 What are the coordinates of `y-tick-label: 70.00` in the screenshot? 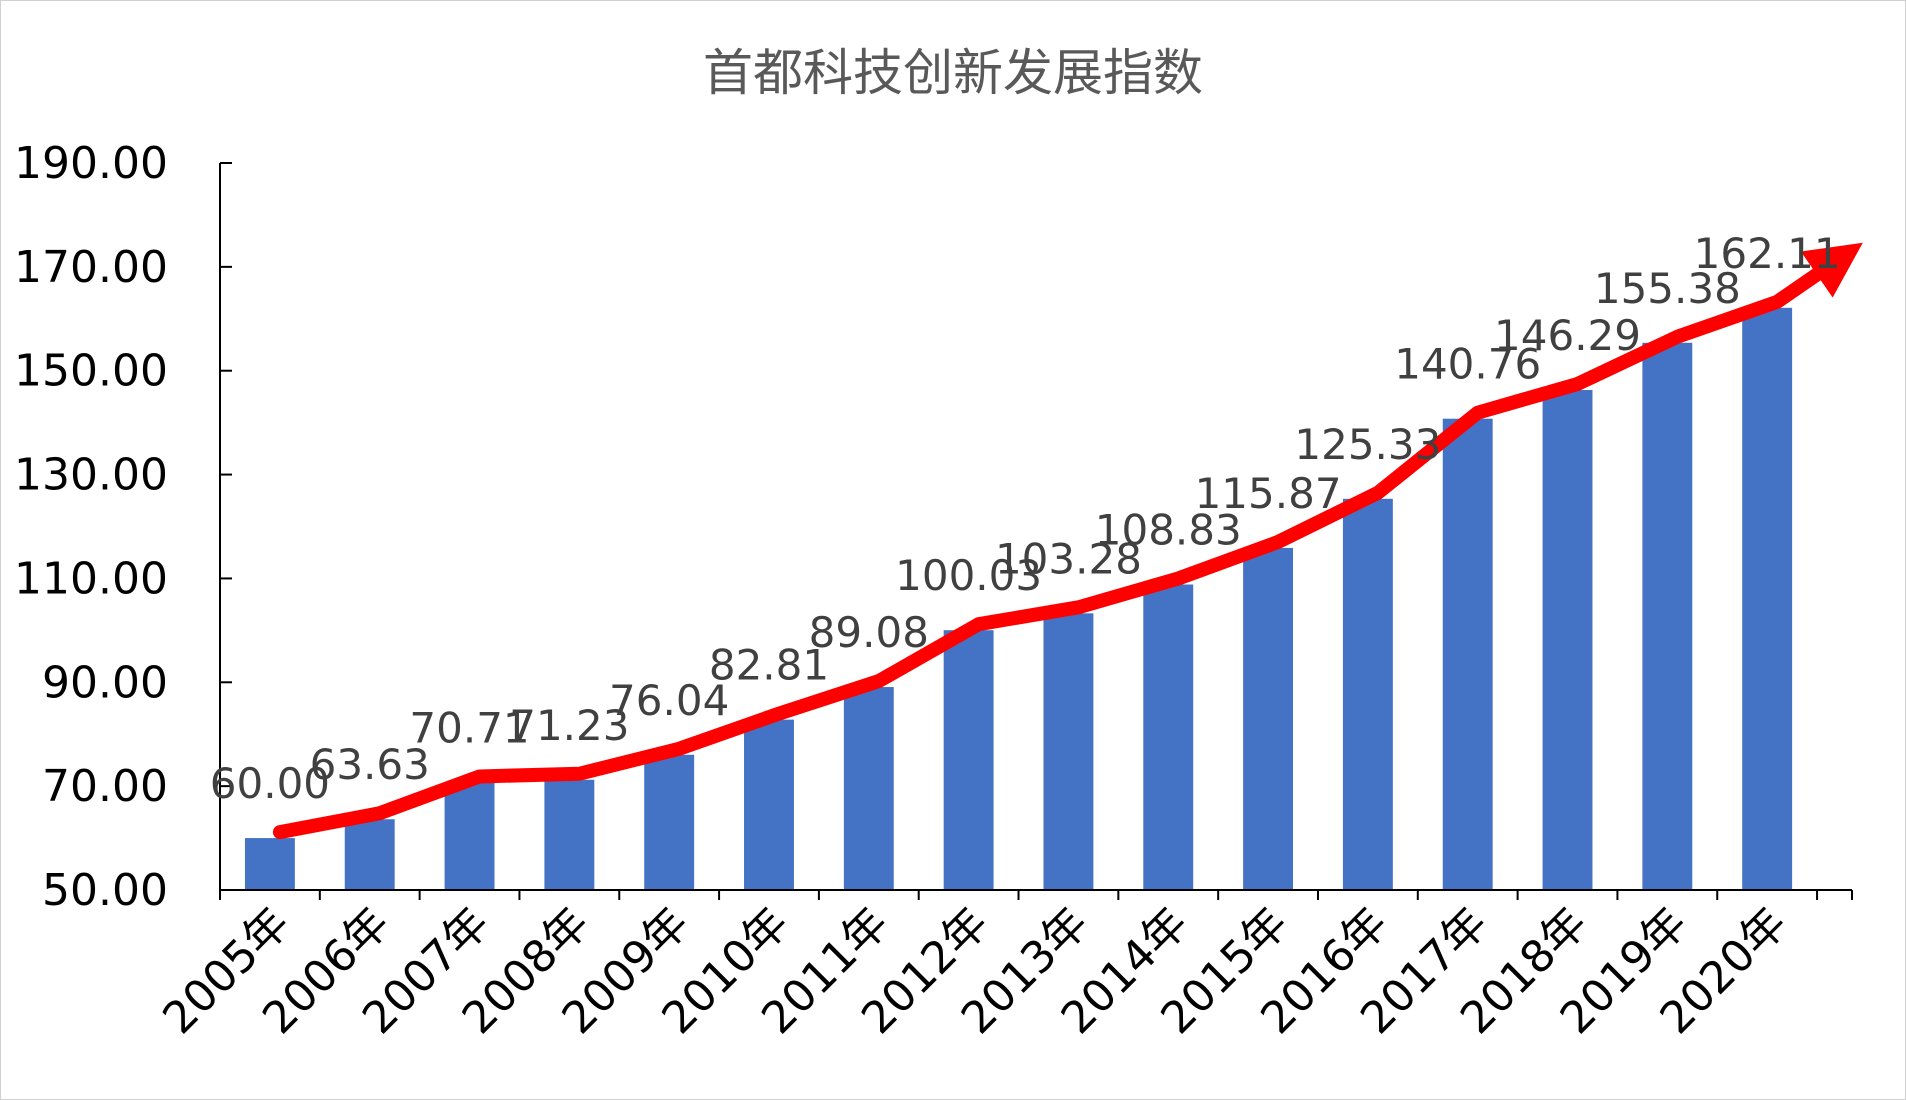 It's located at (105, 786).